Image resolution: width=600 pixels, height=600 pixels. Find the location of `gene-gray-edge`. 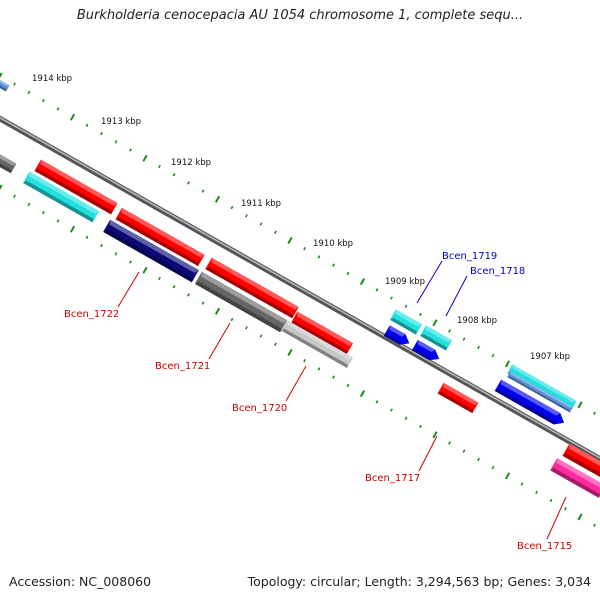

gene-gray-edge is located at coordinates (8, 163).